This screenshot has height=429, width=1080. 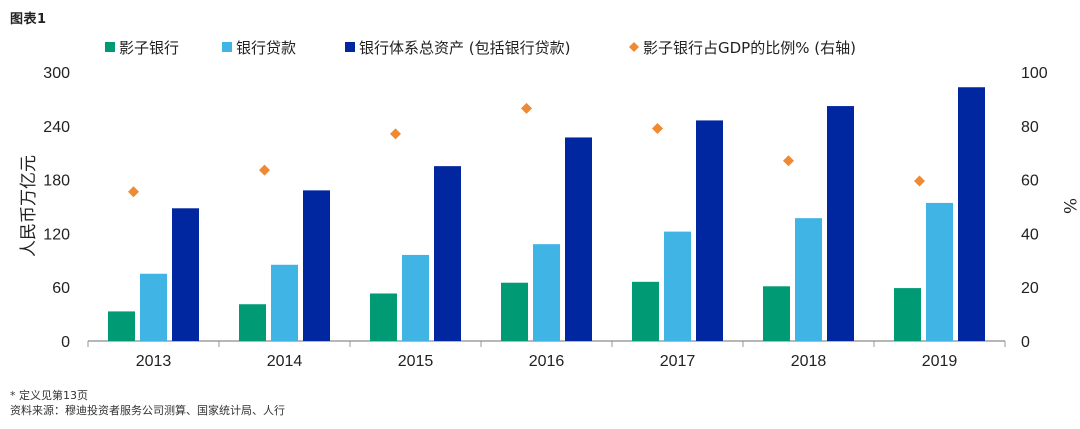 What do you see at coordinates (464, 48) in the screenshot?
I see `legend-label: 银行体系总资产 (包括银行贷款)` at bounding box center [464, 48].